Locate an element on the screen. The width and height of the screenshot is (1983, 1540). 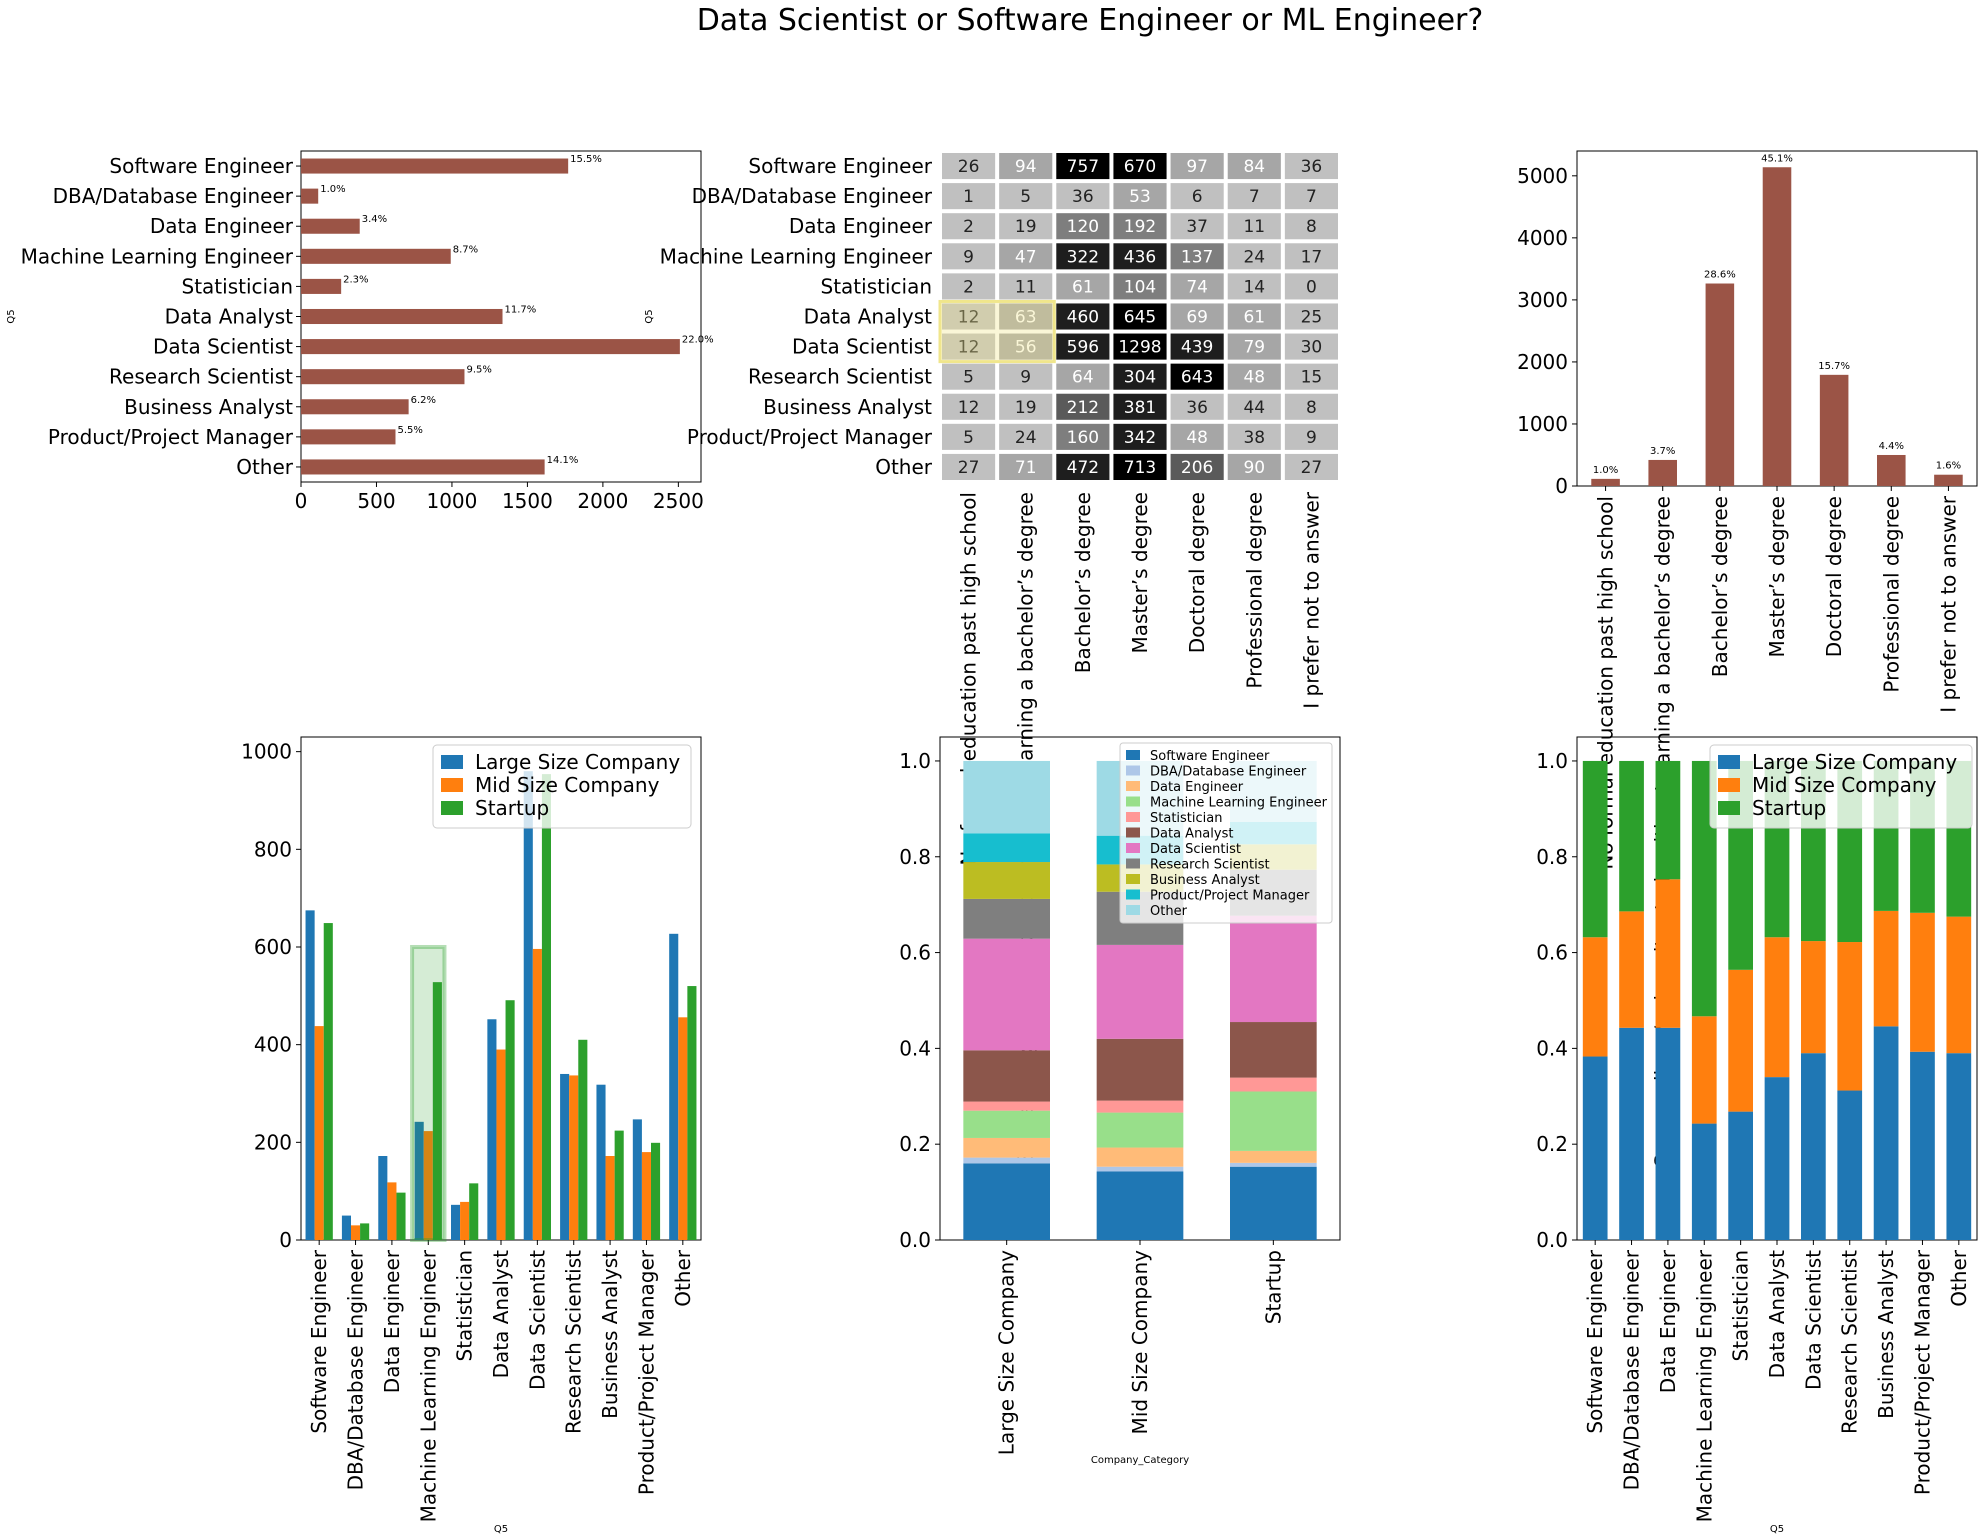
y-tick-label: 0.2 is located at coordinates (1552, 1144).